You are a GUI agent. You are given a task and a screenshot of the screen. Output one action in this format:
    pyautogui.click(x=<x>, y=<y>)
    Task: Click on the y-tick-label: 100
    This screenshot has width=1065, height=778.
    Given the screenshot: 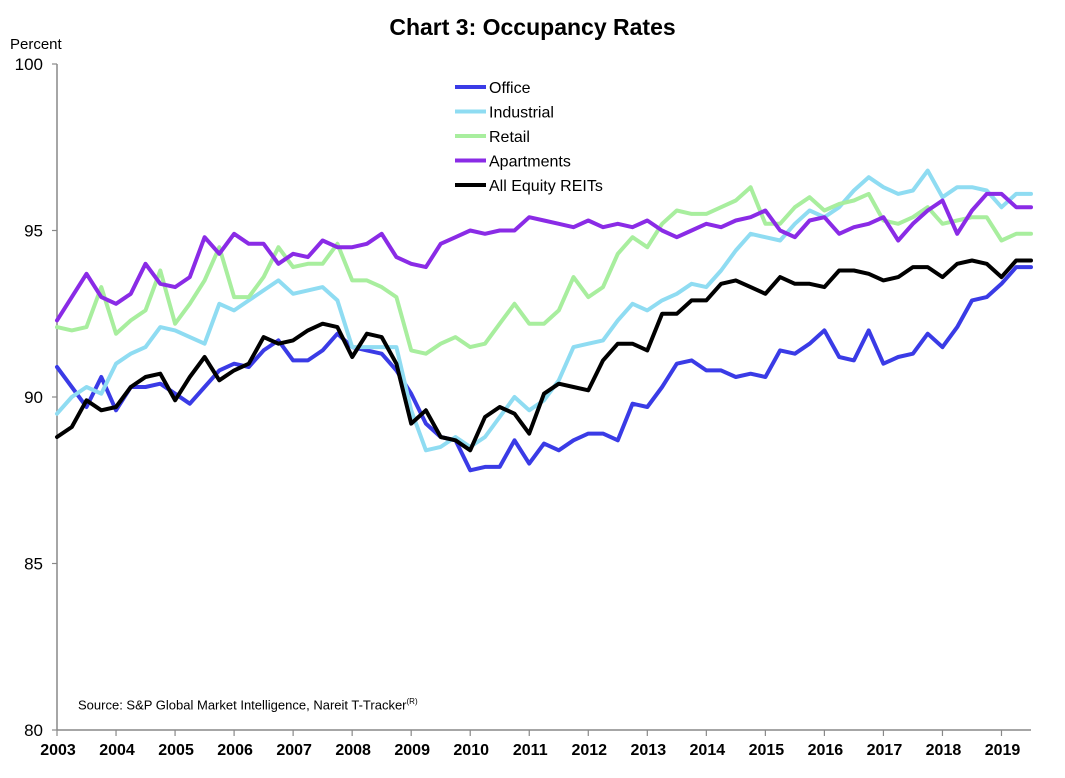 What is the action you would take?
    pyautogui.click(x=29, y=64)
    